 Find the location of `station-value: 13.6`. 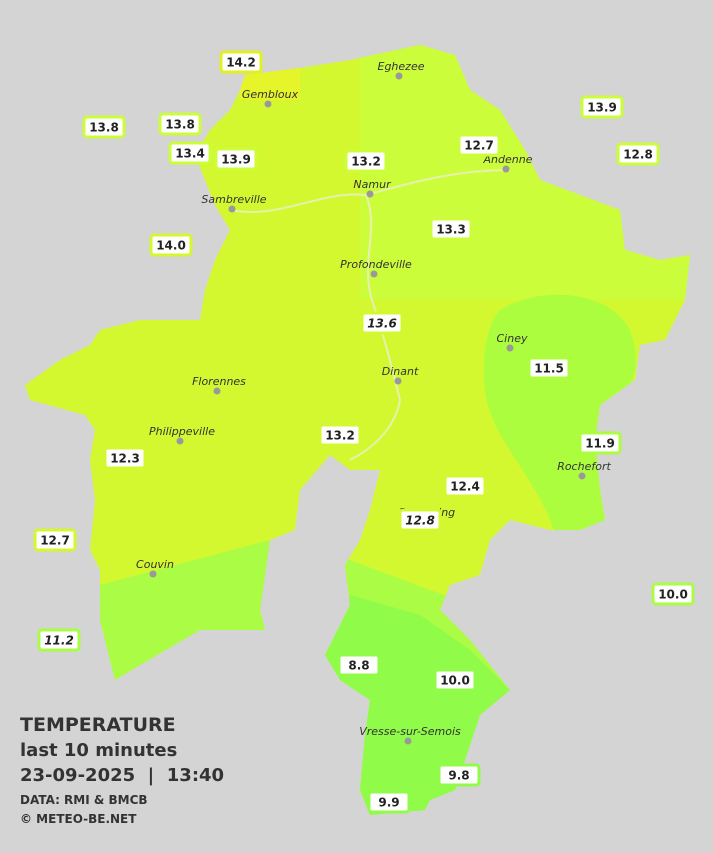

station-value: 13.6 is located at coordinates (382, 324).